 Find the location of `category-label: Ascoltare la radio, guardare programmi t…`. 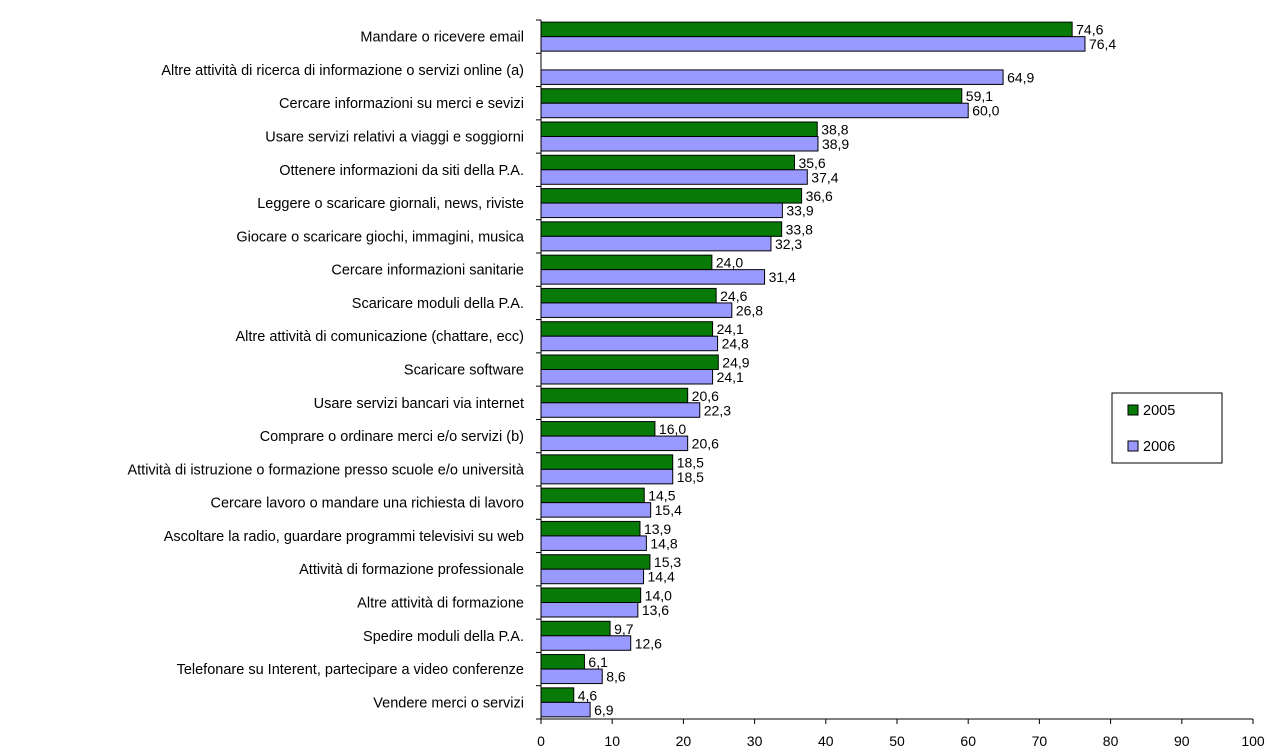

category-label: Ascoltare la radio, guardare programmi t… is located at coordinates (344, 537).